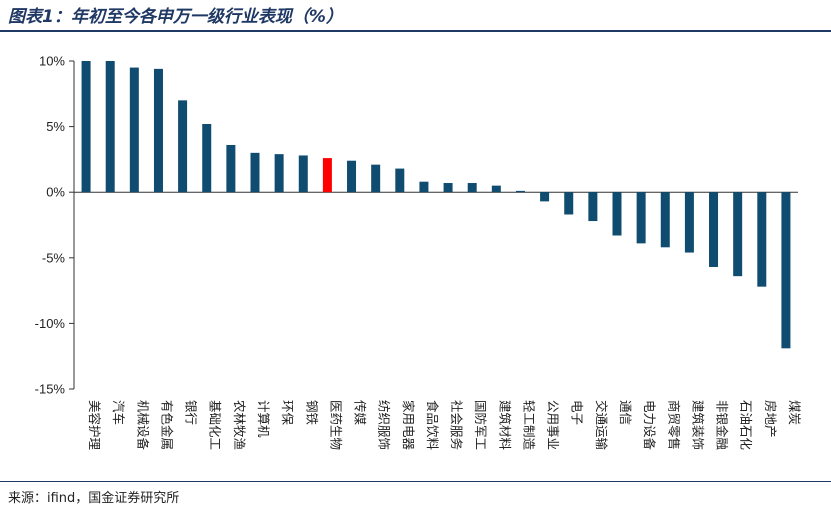  What do you see at coordinates (415, 31) in the screenshot?
I see `title-rule` at bounding box center [415, 31].